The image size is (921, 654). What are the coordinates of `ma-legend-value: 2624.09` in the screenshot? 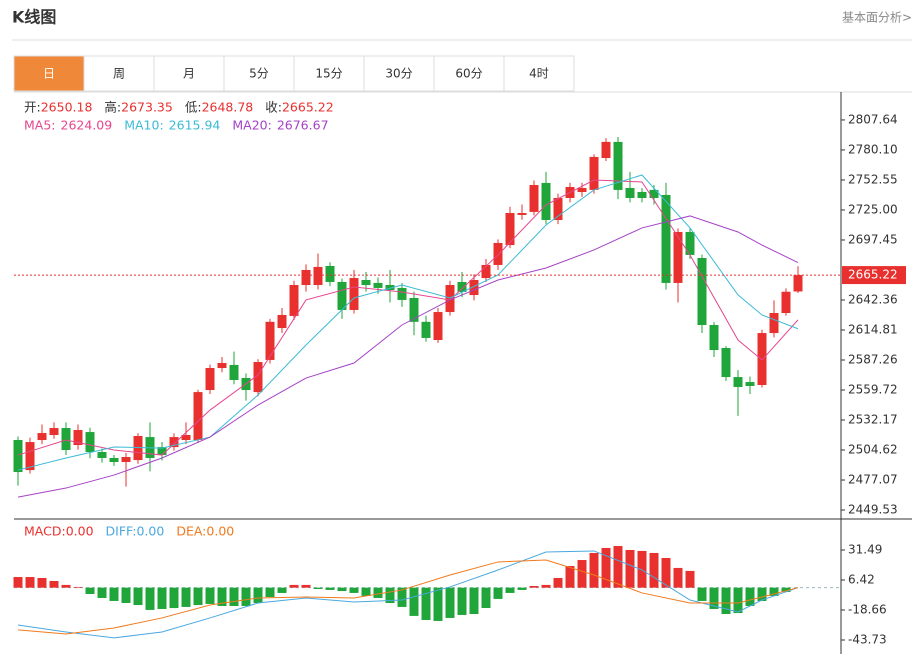 It's located at (87, 125).